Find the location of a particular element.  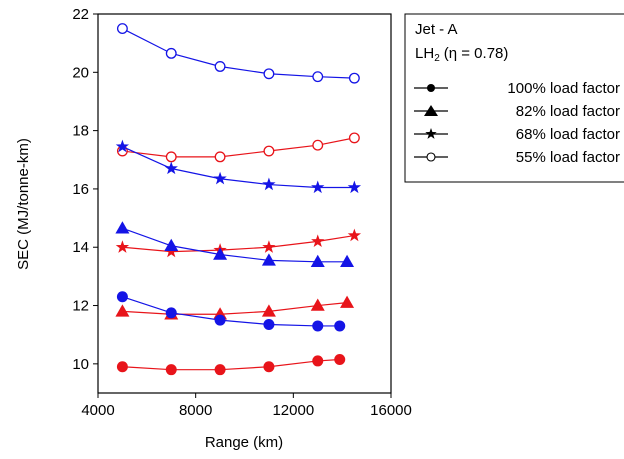

series-jet-triangle is located at coordinates (235, 307).